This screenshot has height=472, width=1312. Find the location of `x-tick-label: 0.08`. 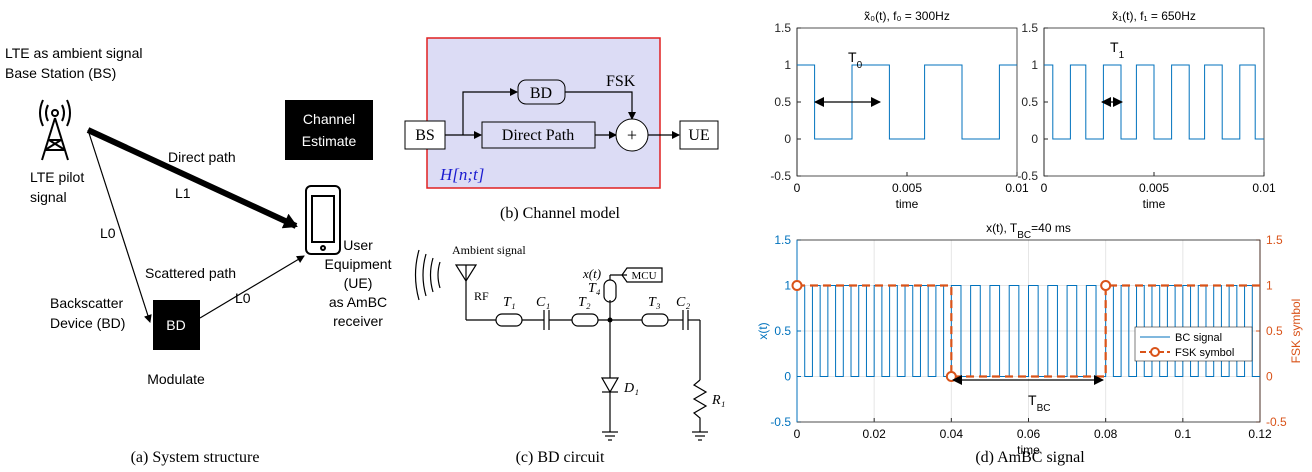

x-tick-label: 0.08 is located at coordinates (1106, 434).